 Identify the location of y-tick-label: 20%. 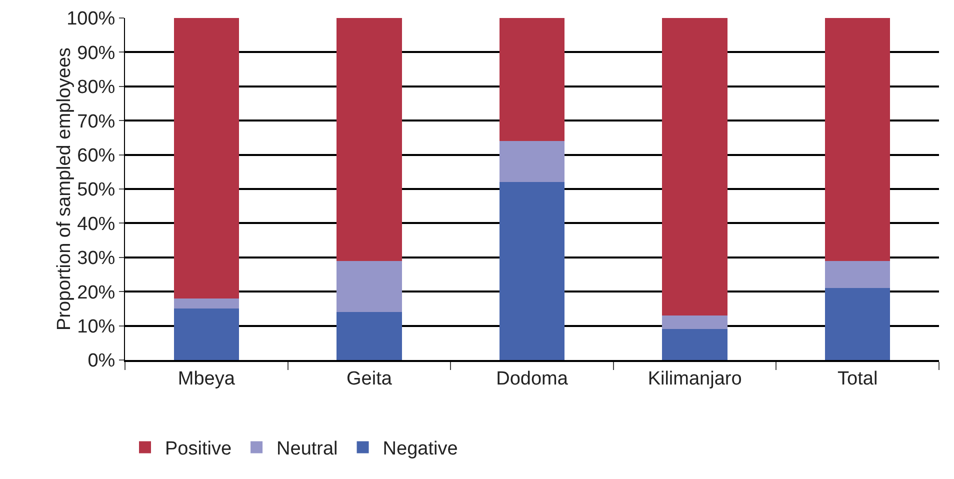
(96, 293).